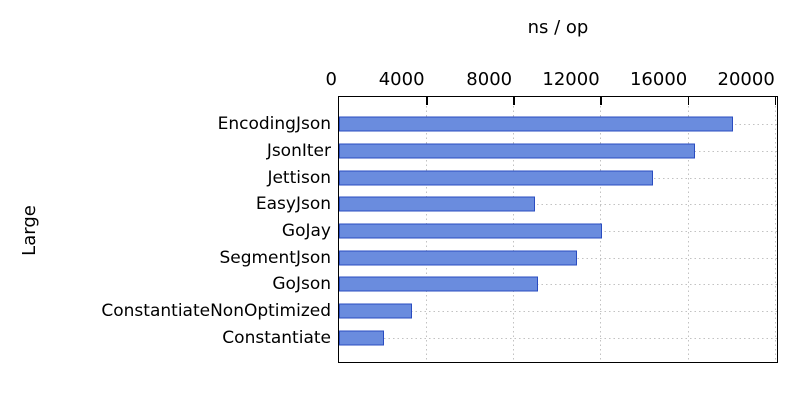  I want to click on category-label: EncodingJson, so click(274, 124).